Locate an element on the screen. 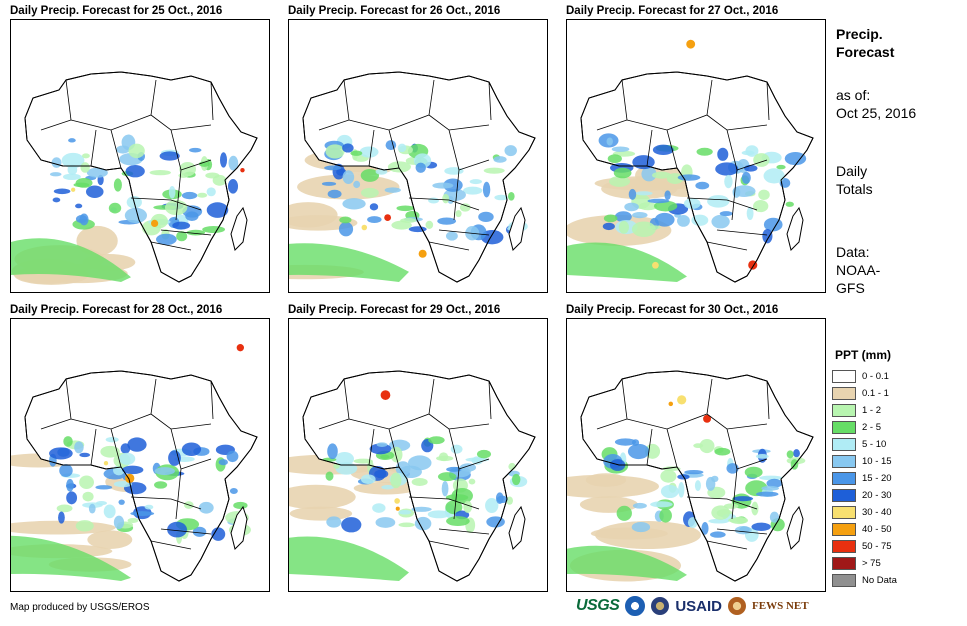 This screenshot has height=626, width=967. madagascar is located at coordinates (239, 527).